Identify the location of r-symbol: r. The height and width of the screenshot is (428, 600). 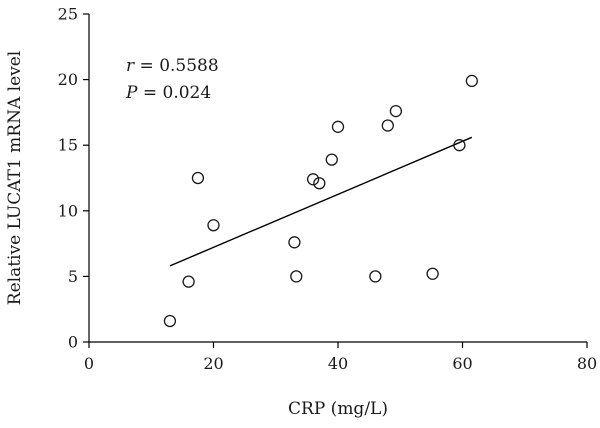
(130, 66).